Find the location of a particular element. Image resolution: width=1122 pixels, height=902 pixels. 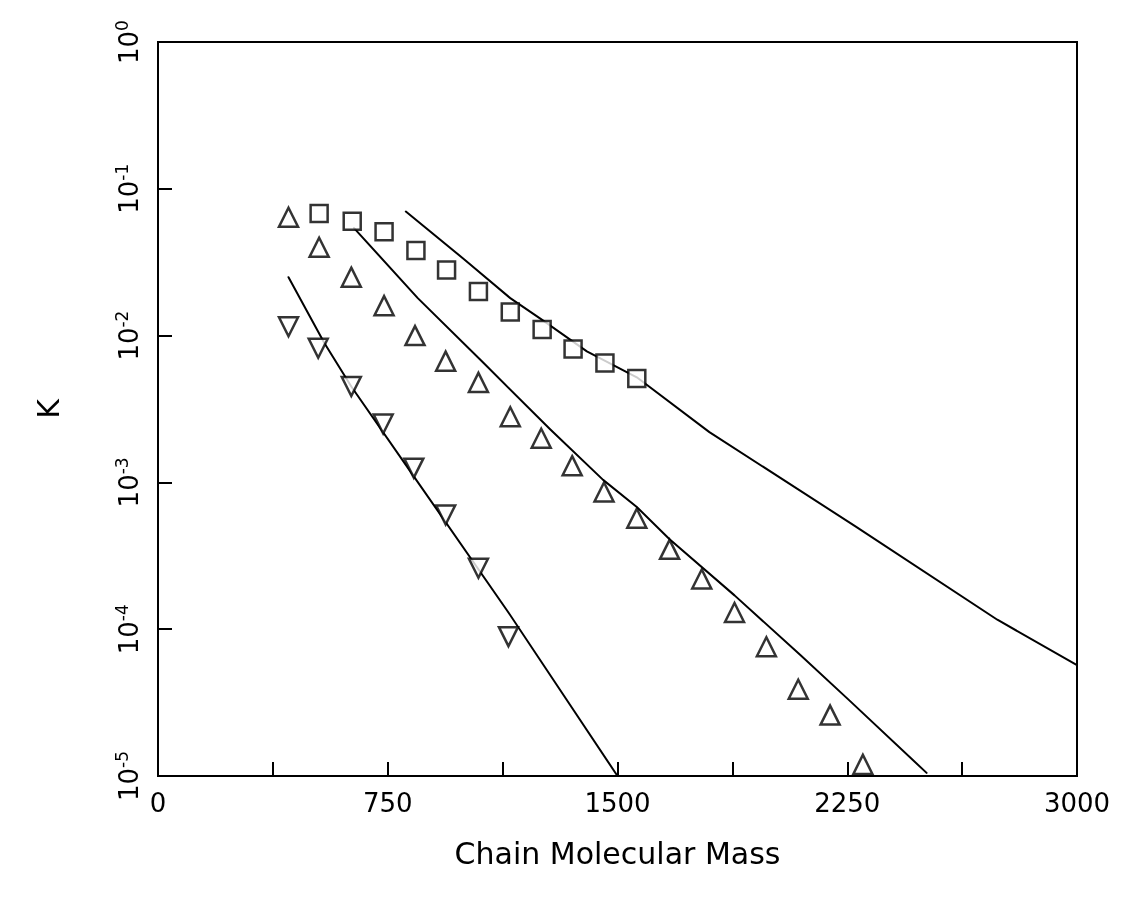

x-tick-label: 0 is located at coordinates (158, 803).